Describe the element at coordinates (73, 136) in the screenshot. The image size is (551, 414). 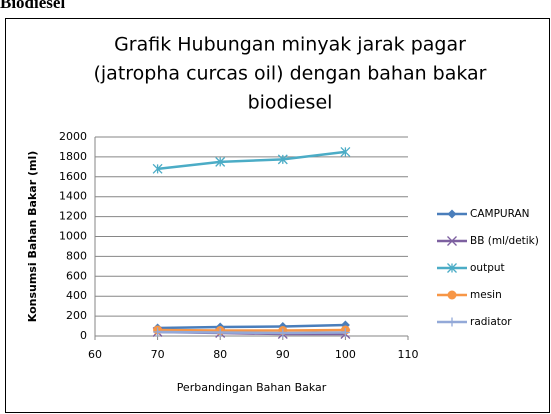
I see `y-tick-label: 2000` at that location.